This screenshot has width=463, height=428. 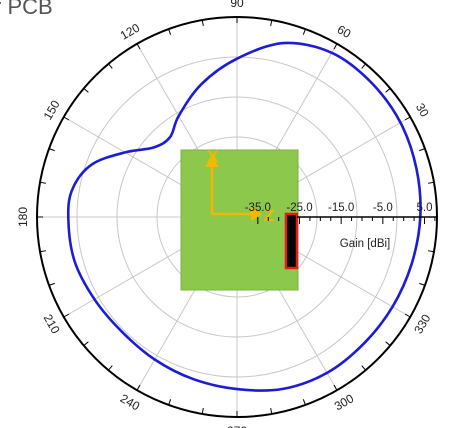 What do you see at coordinates (52, 110) in the screenshot?
I see `angle-tick-label: 150` at bounding box center [52, 110].